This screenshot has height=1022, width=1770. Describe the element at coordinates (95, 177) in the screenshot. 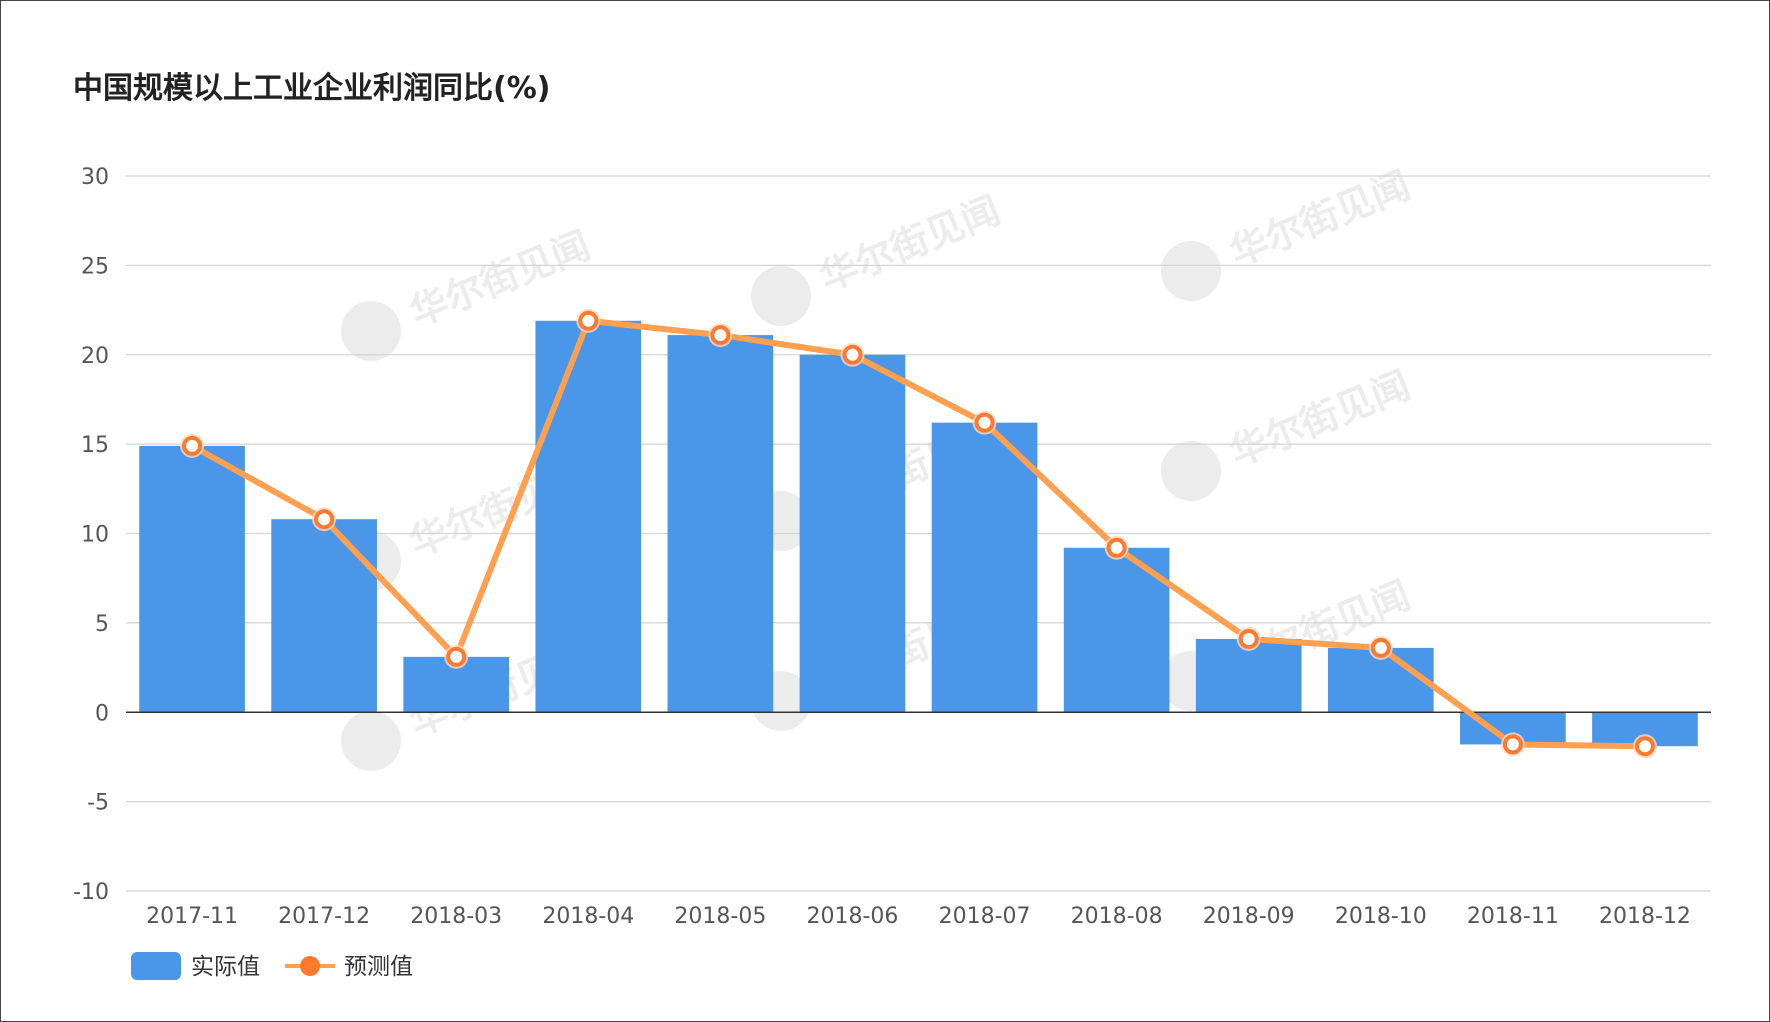

I see `y-tick-label: 30` at that location.